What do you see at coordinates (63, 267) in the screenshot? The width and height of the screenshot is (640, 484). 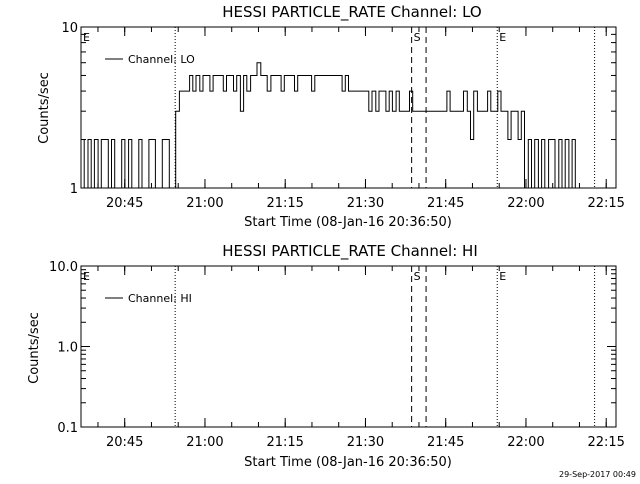 I see `y-tick-label: 10.0` at bounding box center [63, 267].